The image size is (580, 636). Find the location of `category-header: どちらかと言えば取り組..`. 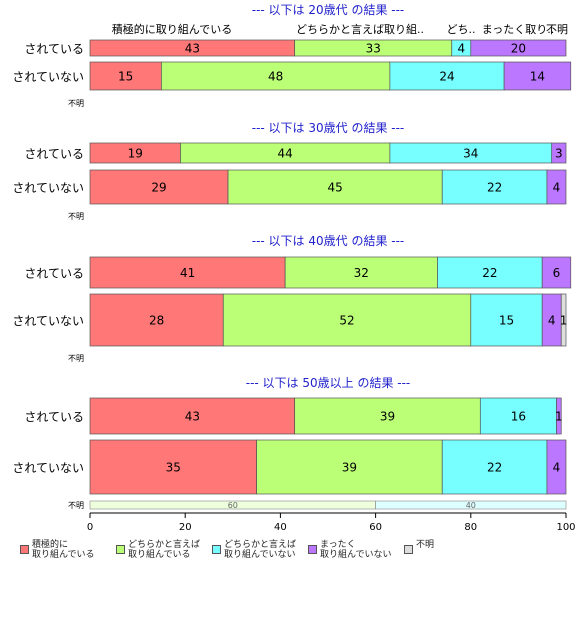

category-header: どちらかと言えば取り組.. is located at coordinates (360, 29).